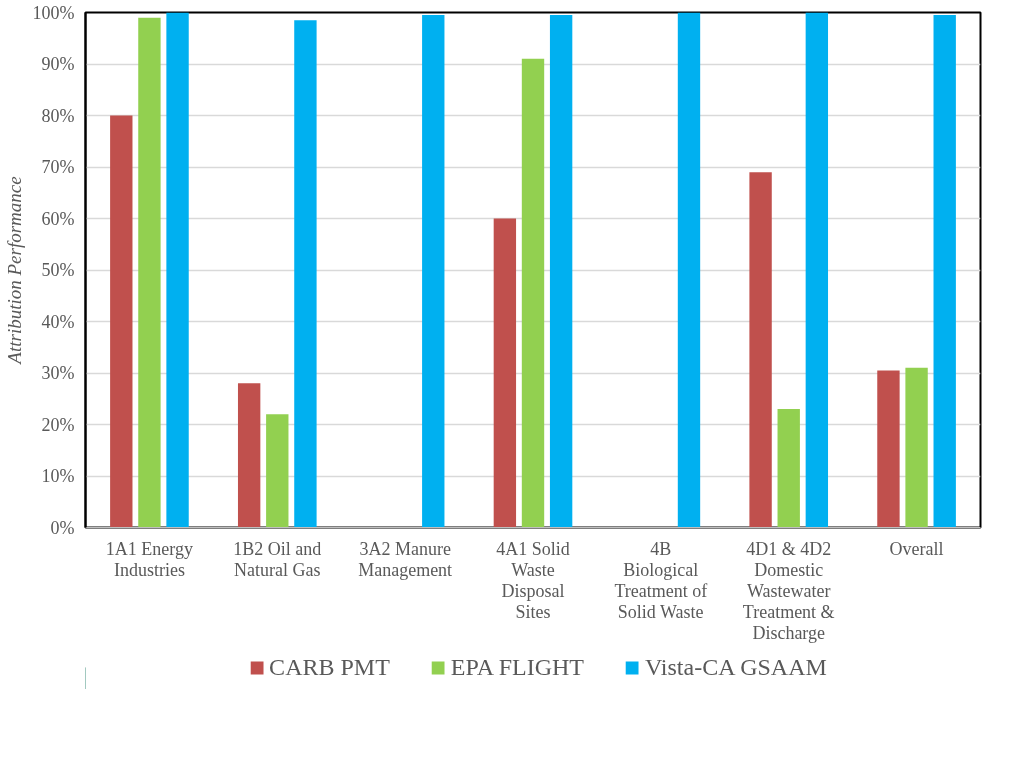 The image size is (1029, 761). I want to click on y-tick-label: 90%, so click(58, 64).